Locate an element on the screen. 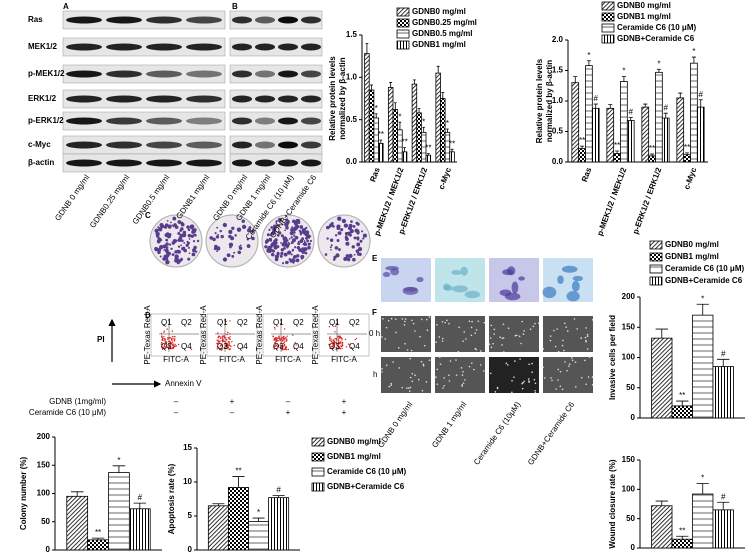  x-tick-label: p-ERK1/2 / ERK1/2 is located at coordinates (647, 201).